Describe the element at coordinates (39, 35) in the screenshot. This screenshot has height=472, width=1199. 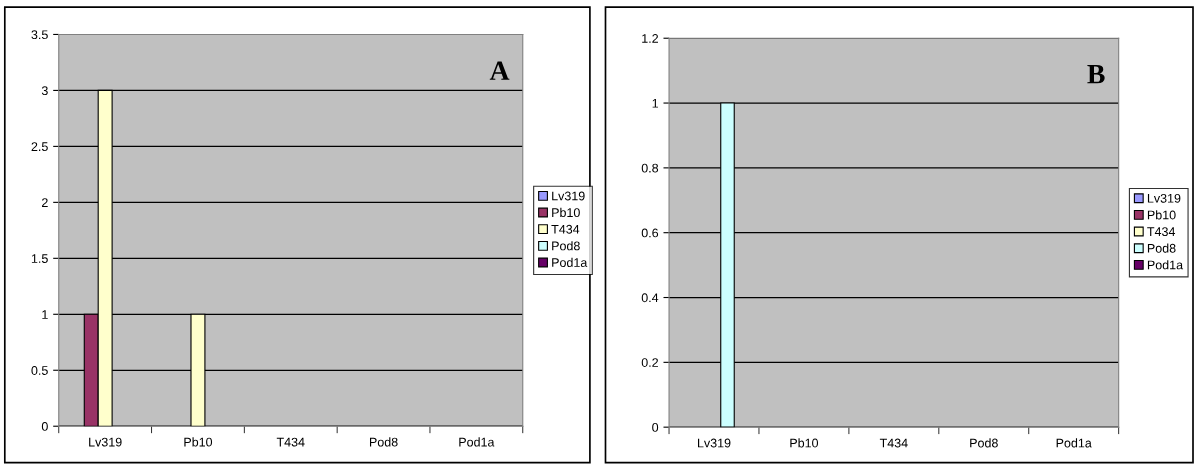
I see `y-tick-label: 3.5` at that location.